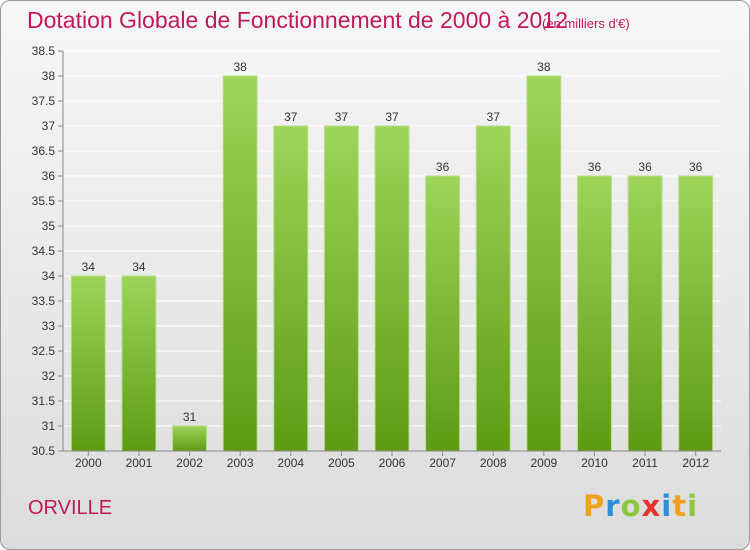  Describe the element at coordinates (44, 151) in the screenshot. I see `y-tick-label: 36.5` at that location.